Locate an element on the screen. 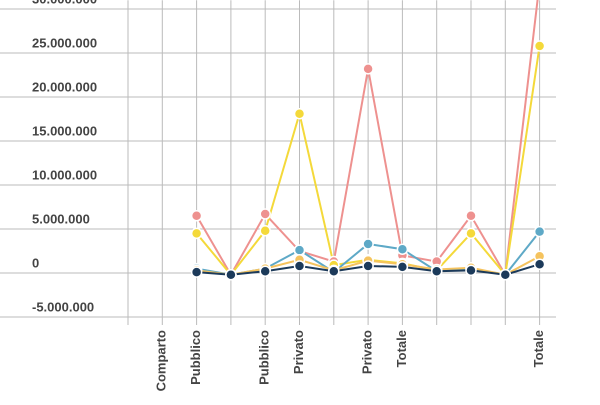  y-tick-label: 30.000.000 is located at coordinates (64, 3).